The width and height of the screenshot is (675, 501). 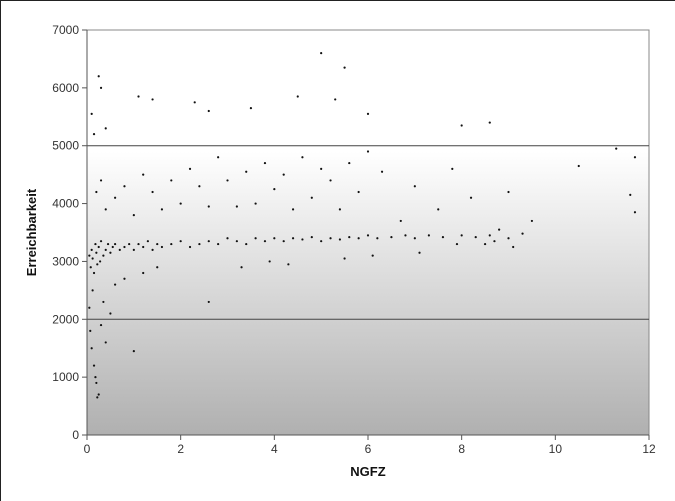 I want to click on y-tick-label: 0, so click(x=75, y=435).